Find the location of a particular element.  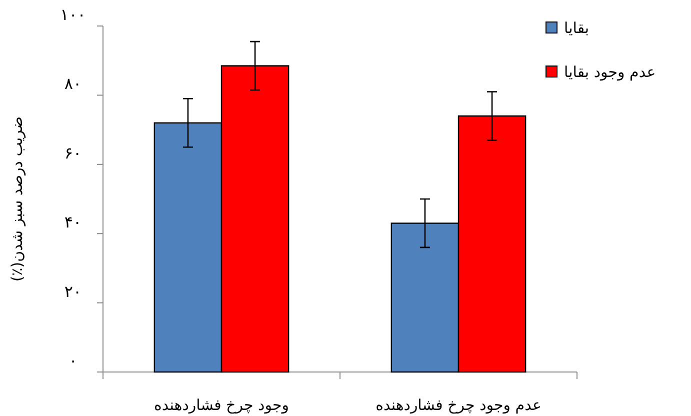

y-axis-title: ضریب درصد سبز شدن(٪) is located at coordinates (17, 199).